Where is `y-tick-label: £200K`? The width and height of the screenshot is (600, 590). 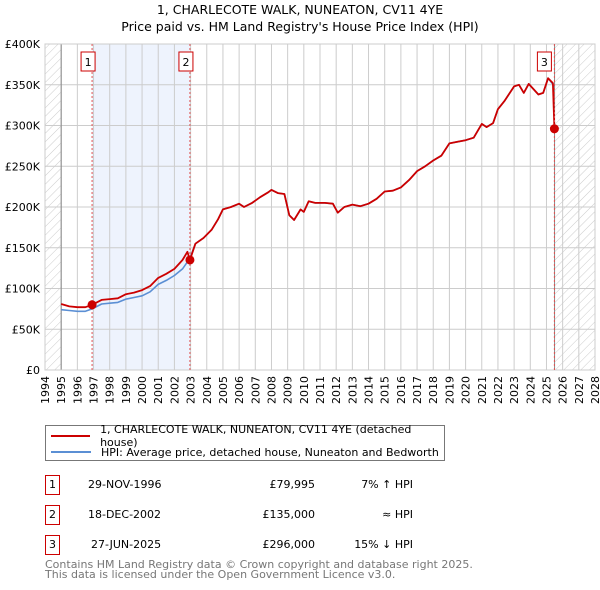 y-tick-label: £200K is located at coordinates (23, 207).